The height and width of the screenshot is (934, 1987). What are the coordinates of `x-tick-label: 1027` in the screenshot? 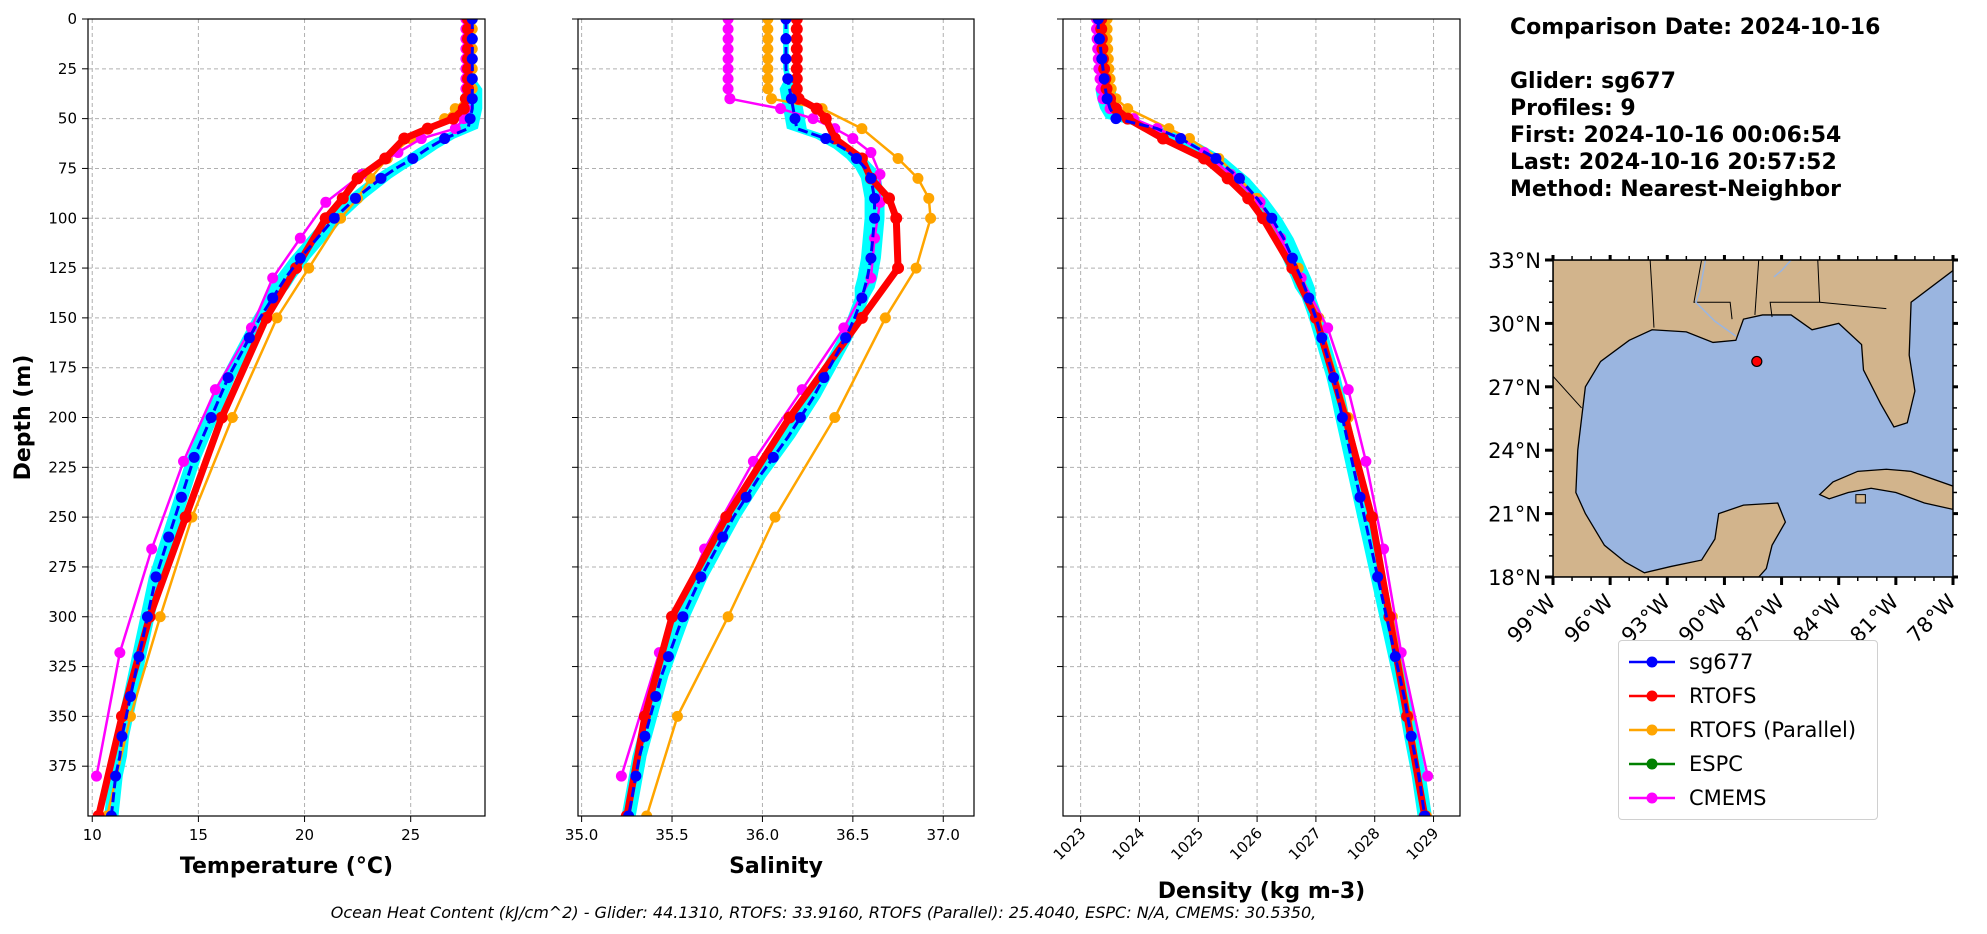 It's located at (1305, 844).